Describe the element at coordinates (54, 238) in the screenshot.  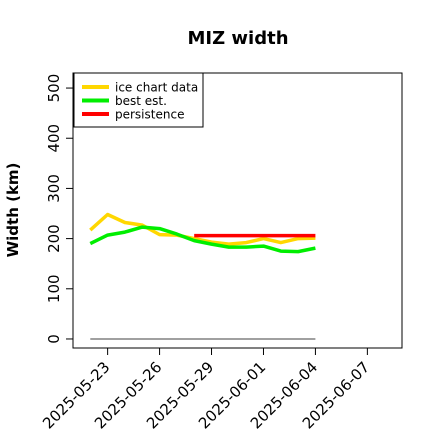
I see `y-tick-label: 200` at that location.